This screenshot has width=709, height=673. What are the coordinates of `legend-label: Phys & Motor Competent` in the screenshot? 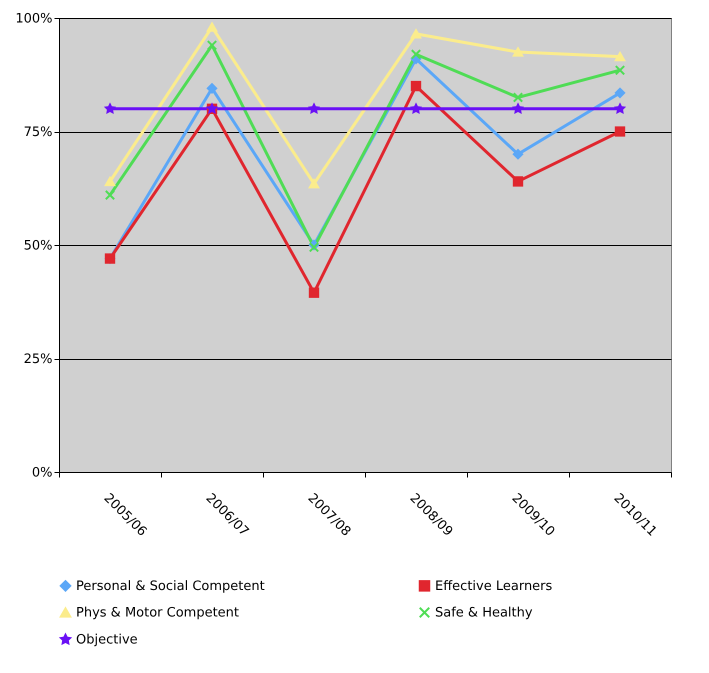 It's located at (158, 613).